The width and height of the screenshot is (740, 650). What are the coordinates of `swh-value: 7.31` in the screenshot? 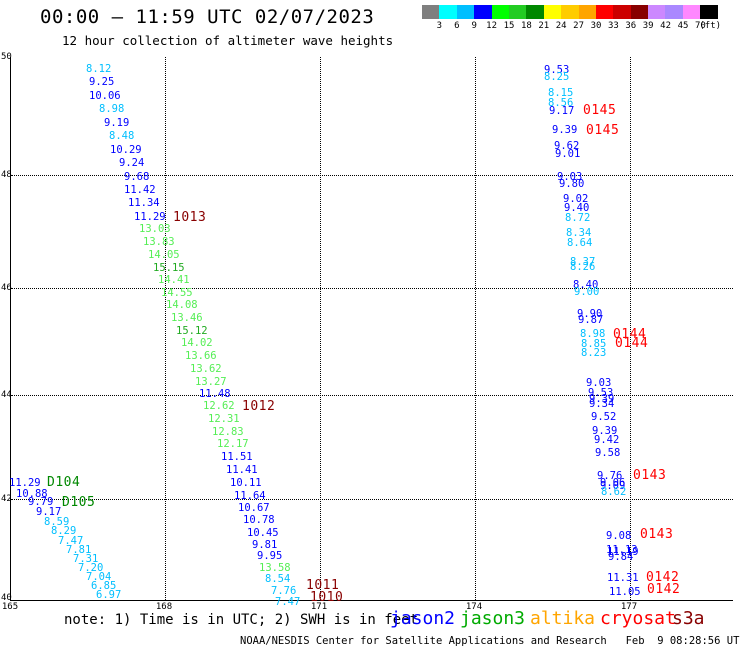 It's located at (86, 559).